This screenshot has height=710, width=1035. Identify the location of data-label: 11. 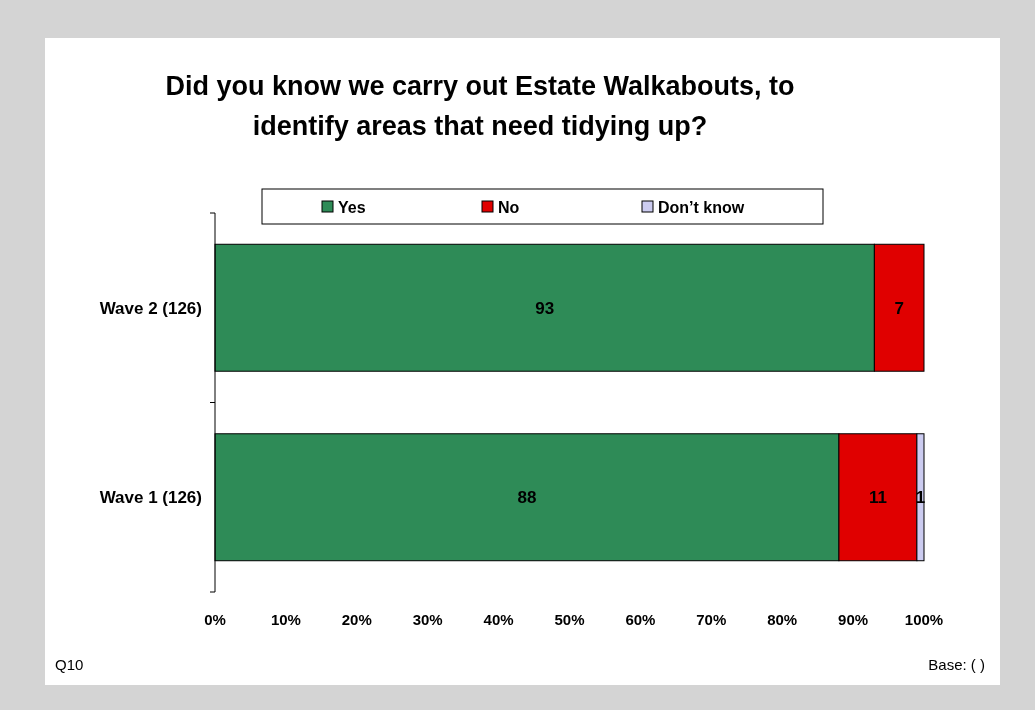
(877, 498).